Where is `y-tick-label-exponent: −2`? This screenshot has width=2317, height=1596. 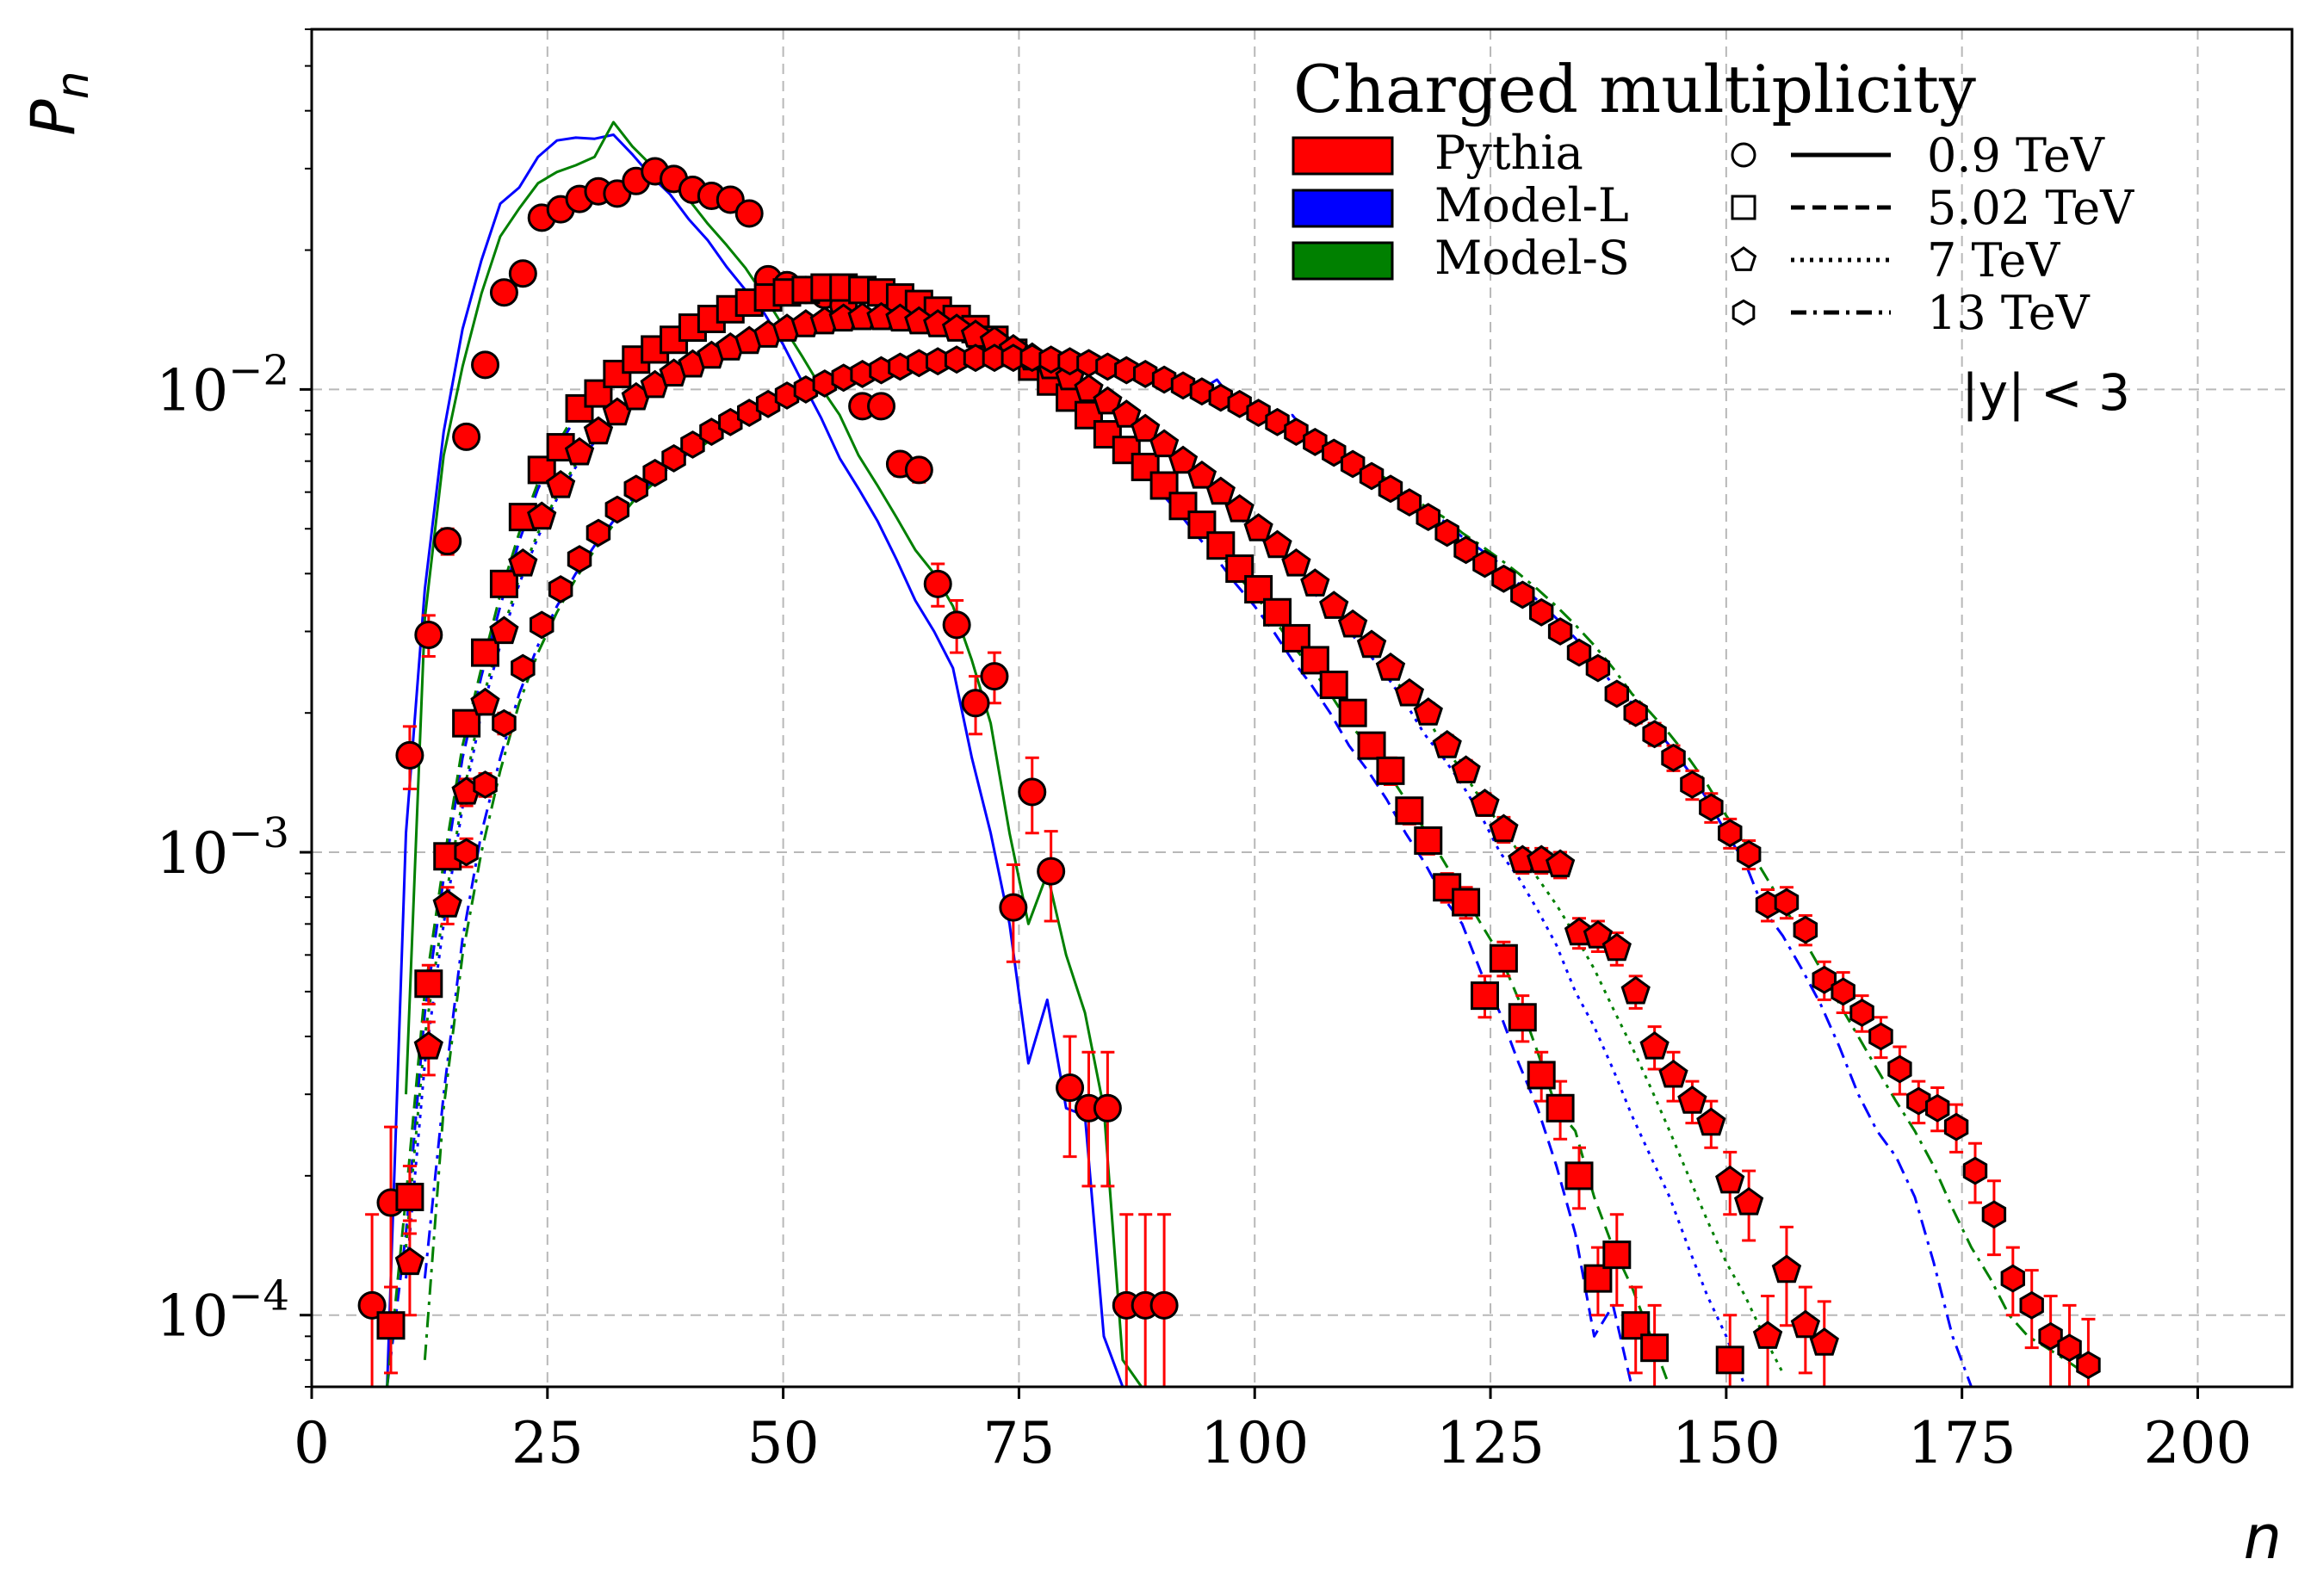 y-tick-label-exponent: −2 is located at coordinates (258, 370).